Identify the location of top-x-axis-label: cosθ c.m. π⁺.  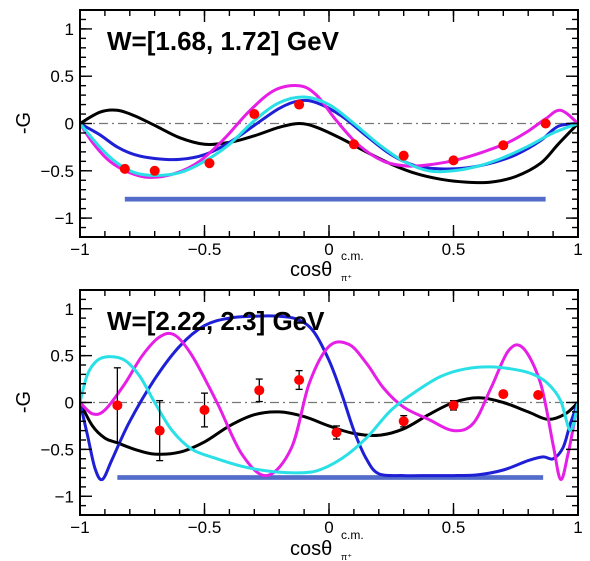
(327, 266).